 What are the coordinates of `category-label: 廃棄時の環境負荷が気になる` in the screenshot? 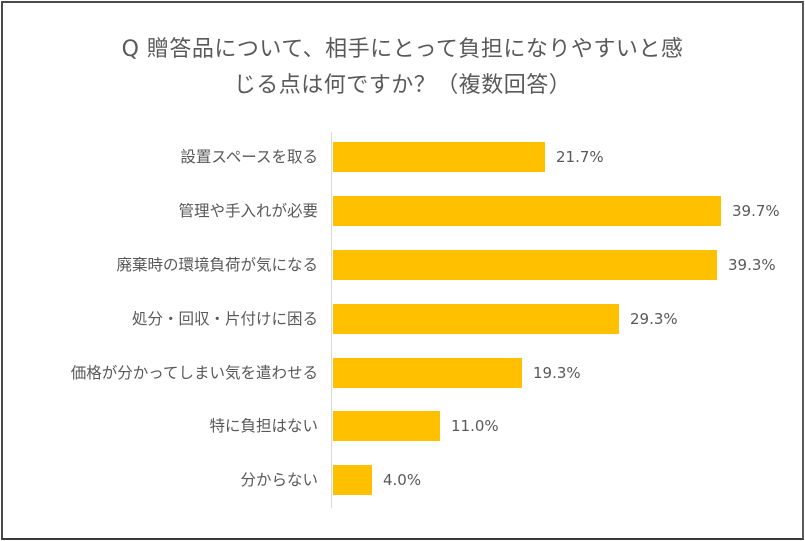 It's located at (217, 265).